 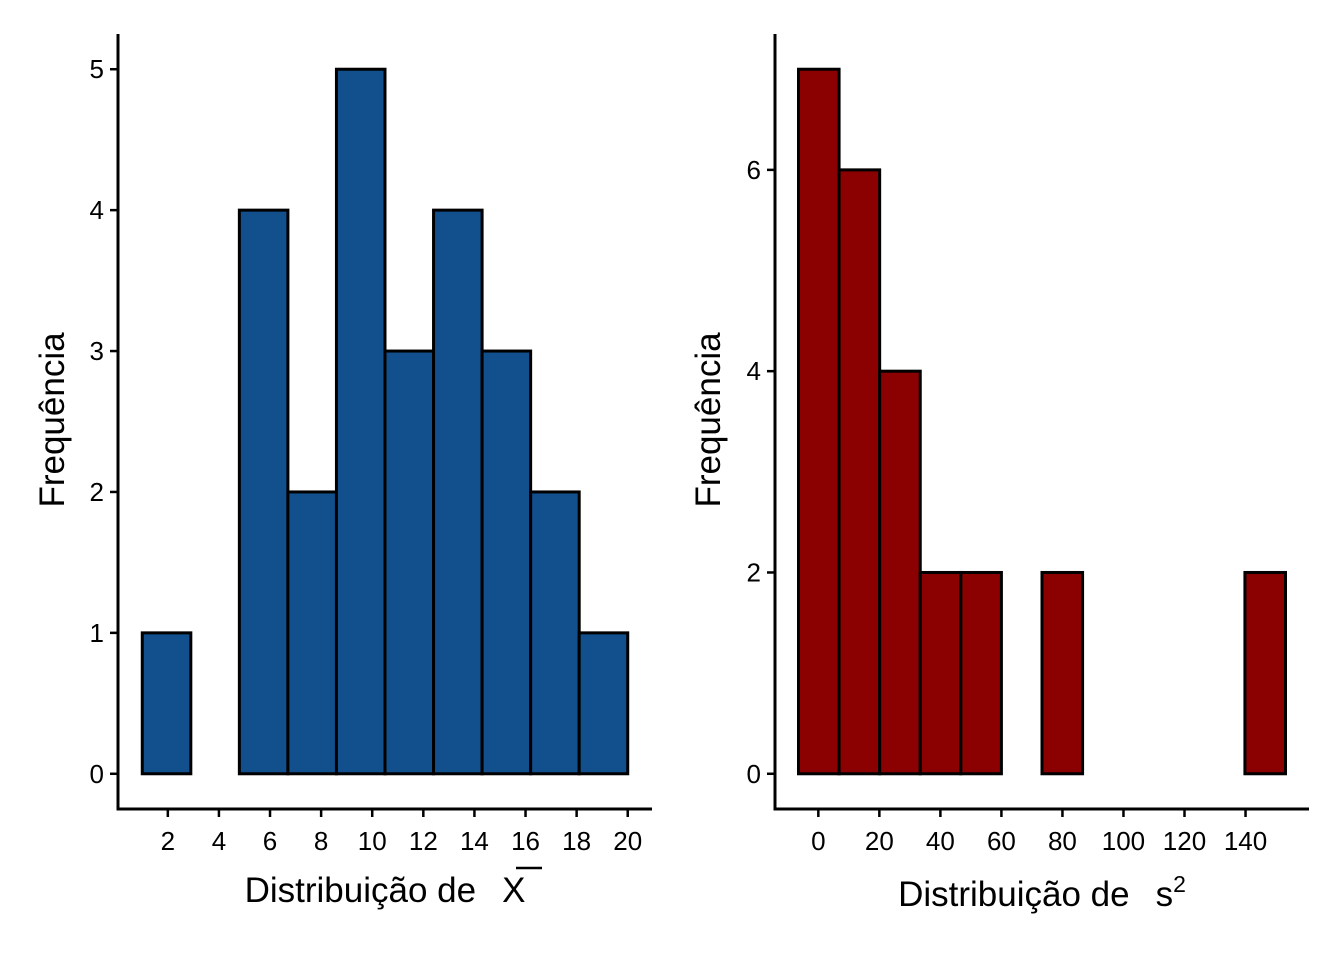 I want to click on variance-x-tick-label-40: 40, so click(x=940, y=841).